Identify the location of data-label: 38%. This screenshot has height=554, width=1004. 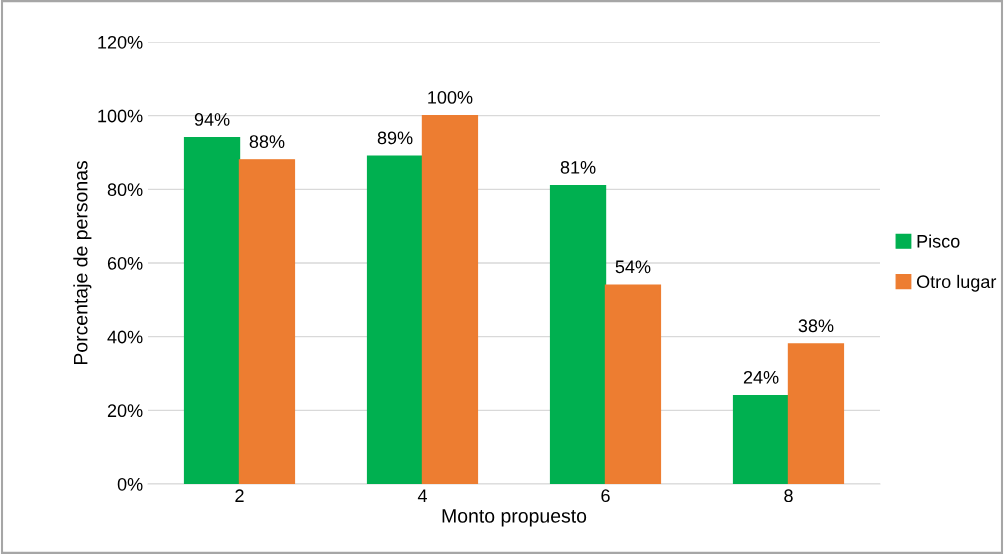
(816, 326).